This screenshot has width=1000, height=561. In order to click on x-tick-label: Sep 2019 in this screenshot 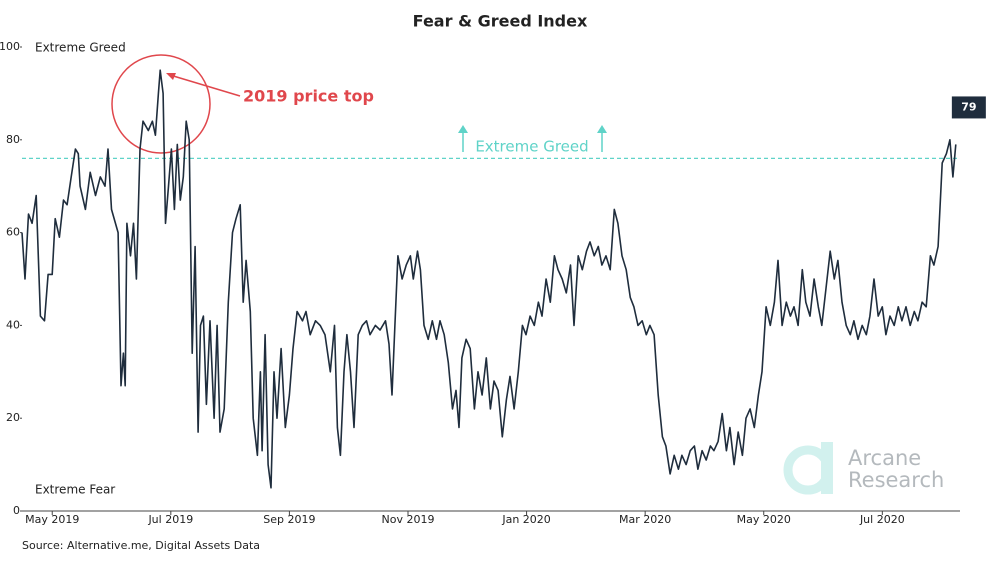, I will do `click(289, 519)`.